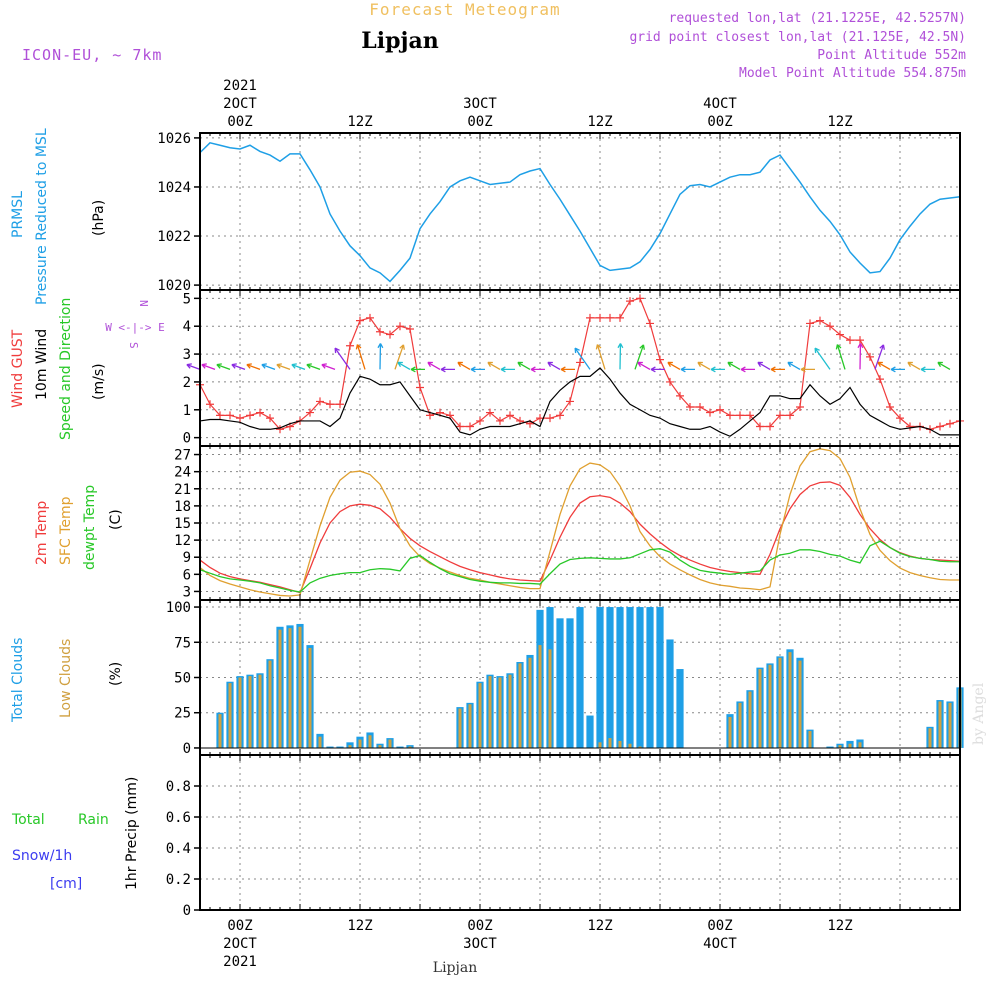 The image size is (1000, 1000). I want to click on prmsl-desc-label: Pressure Reduced to MSL, so click(42, 216).